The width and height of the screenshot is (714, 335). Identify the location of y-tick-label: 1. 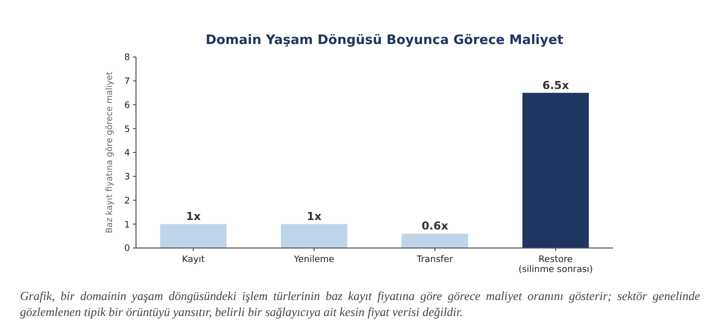
(127, 225).